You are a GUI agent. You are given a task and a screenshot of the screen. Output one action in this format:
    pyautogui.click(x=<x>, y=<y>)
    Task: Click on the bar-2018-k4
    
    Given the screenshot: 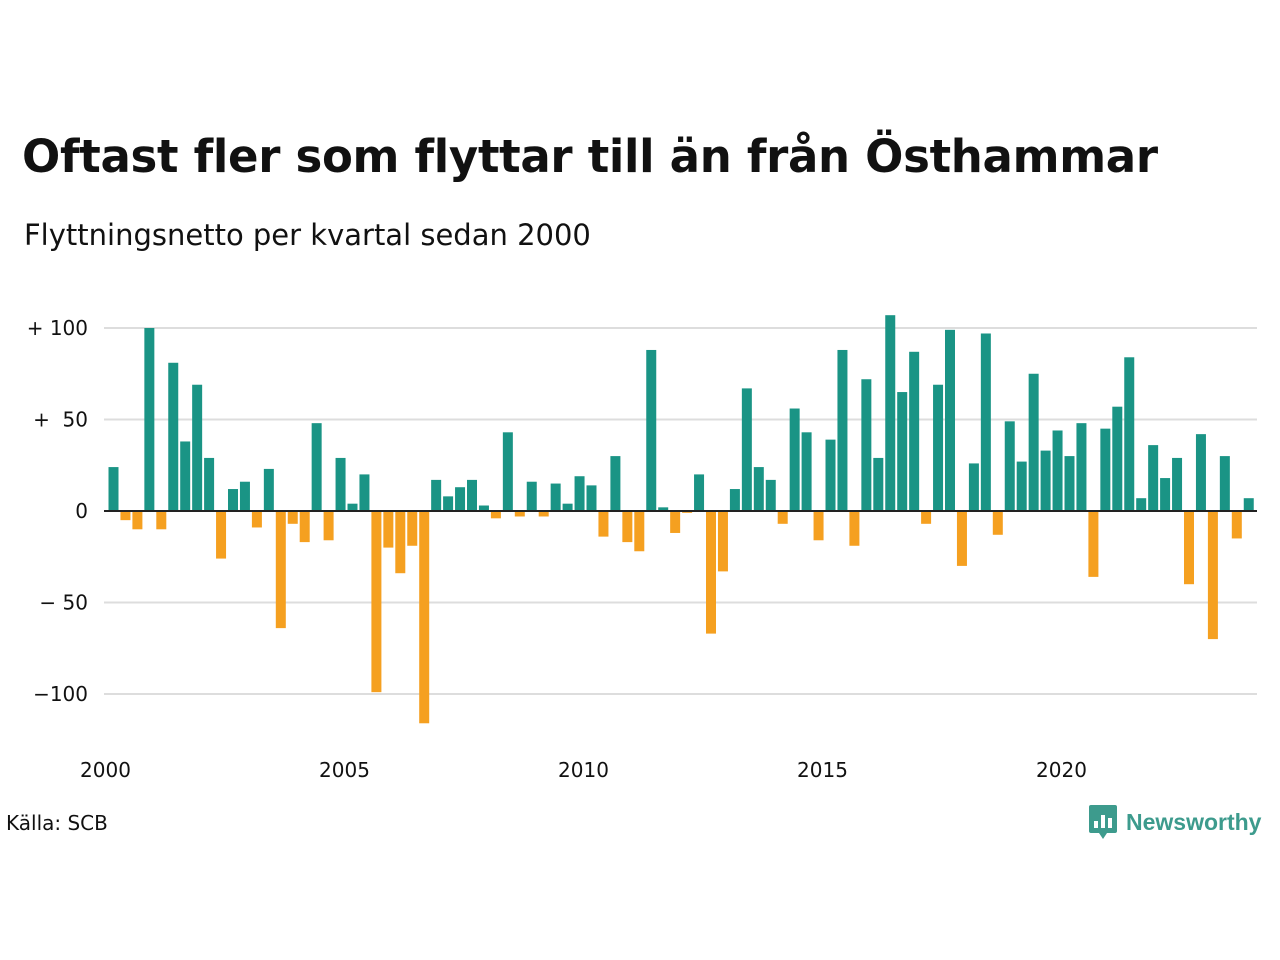 What is the action you would take?
    pyautogui.click(x=1009, y=466)
    